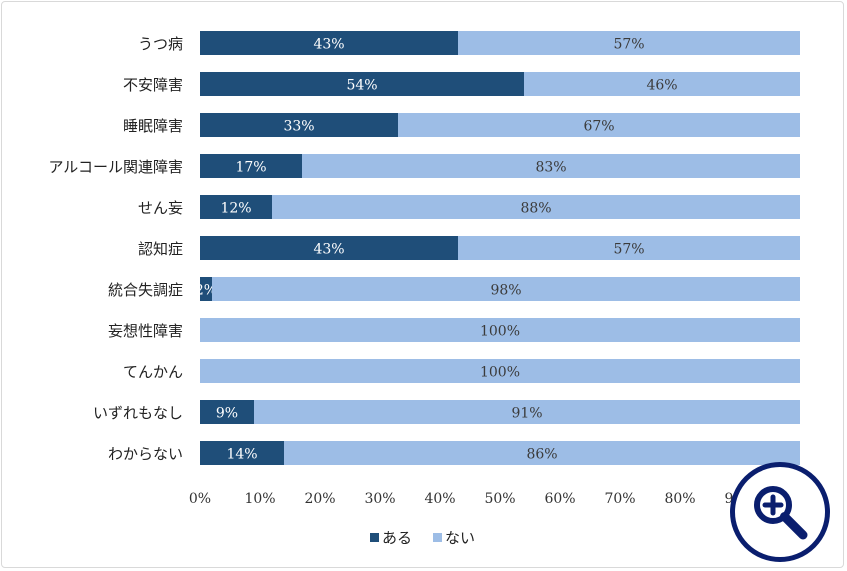  I want to click on x-tick-label: 50%, so click(499, 499).